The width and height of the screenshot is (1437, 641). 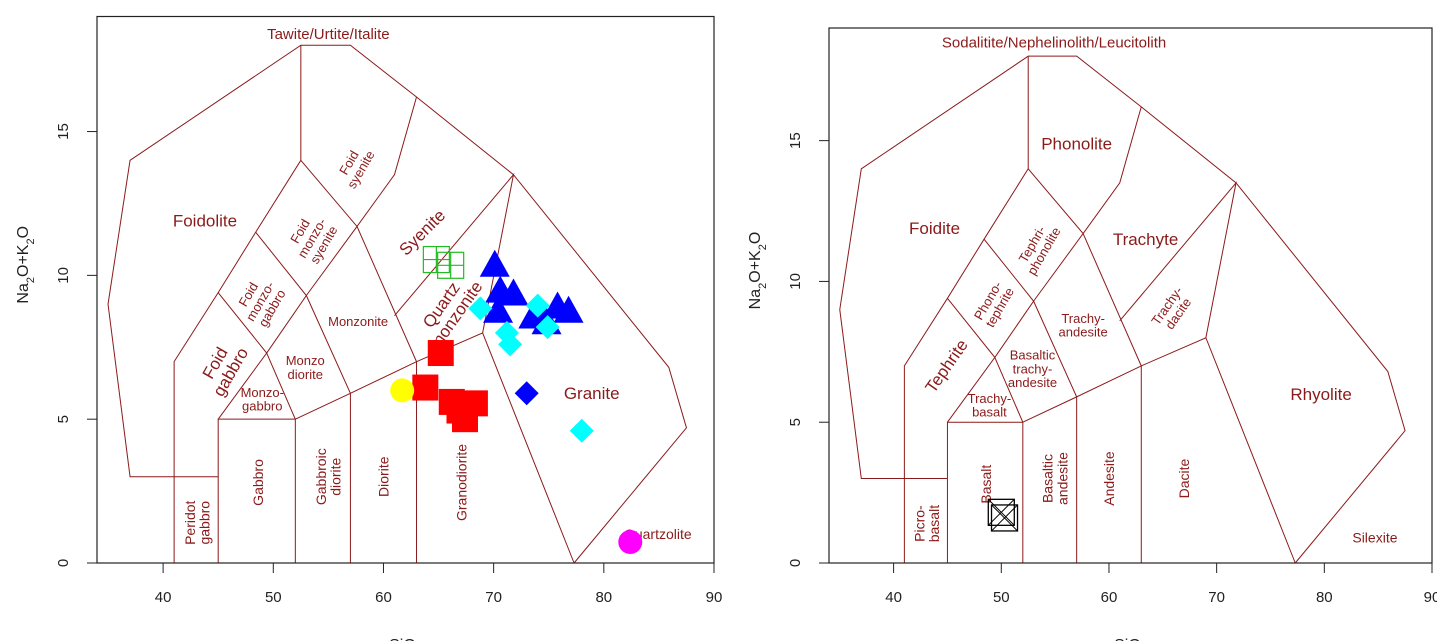 I want to click on field-label-monzonite: Monzonite, so click(x=358, y=321).